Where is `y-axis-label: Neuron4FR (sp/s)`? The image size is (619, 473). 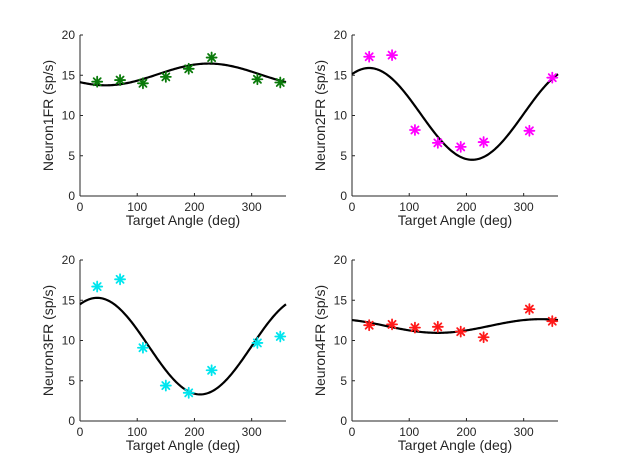
y-axis-label: Neuron4FR (sp/s) is located at coordinates (320, 340).